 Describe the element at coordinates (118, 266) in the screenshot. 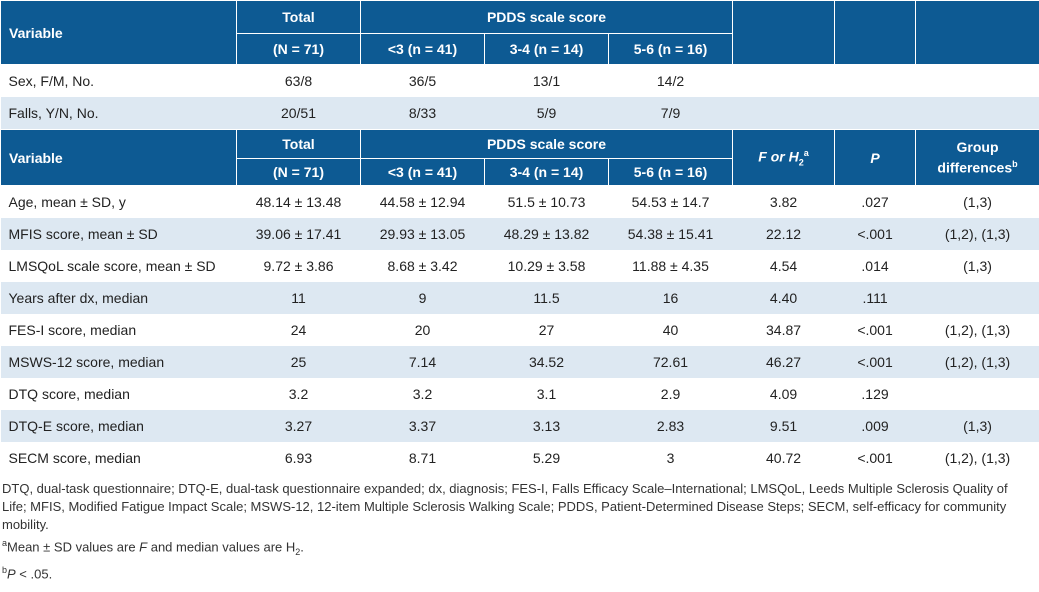

I see `row-label: LMSQoL scale score, mean ± SD` at that location.